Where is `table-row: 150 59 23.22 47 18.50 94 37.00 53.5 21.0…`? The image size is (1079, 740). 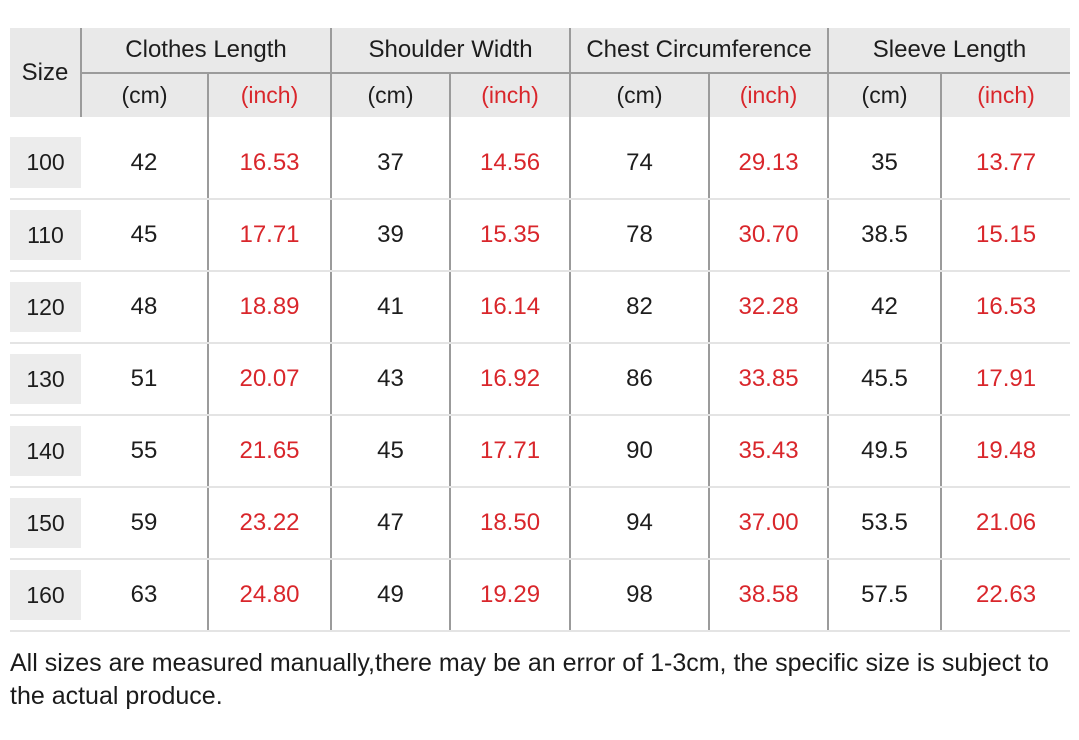
table-row: 150 59 23.22 47 18.50 94 37.00 53.5 21.0… is located at coordinates (540, 523).